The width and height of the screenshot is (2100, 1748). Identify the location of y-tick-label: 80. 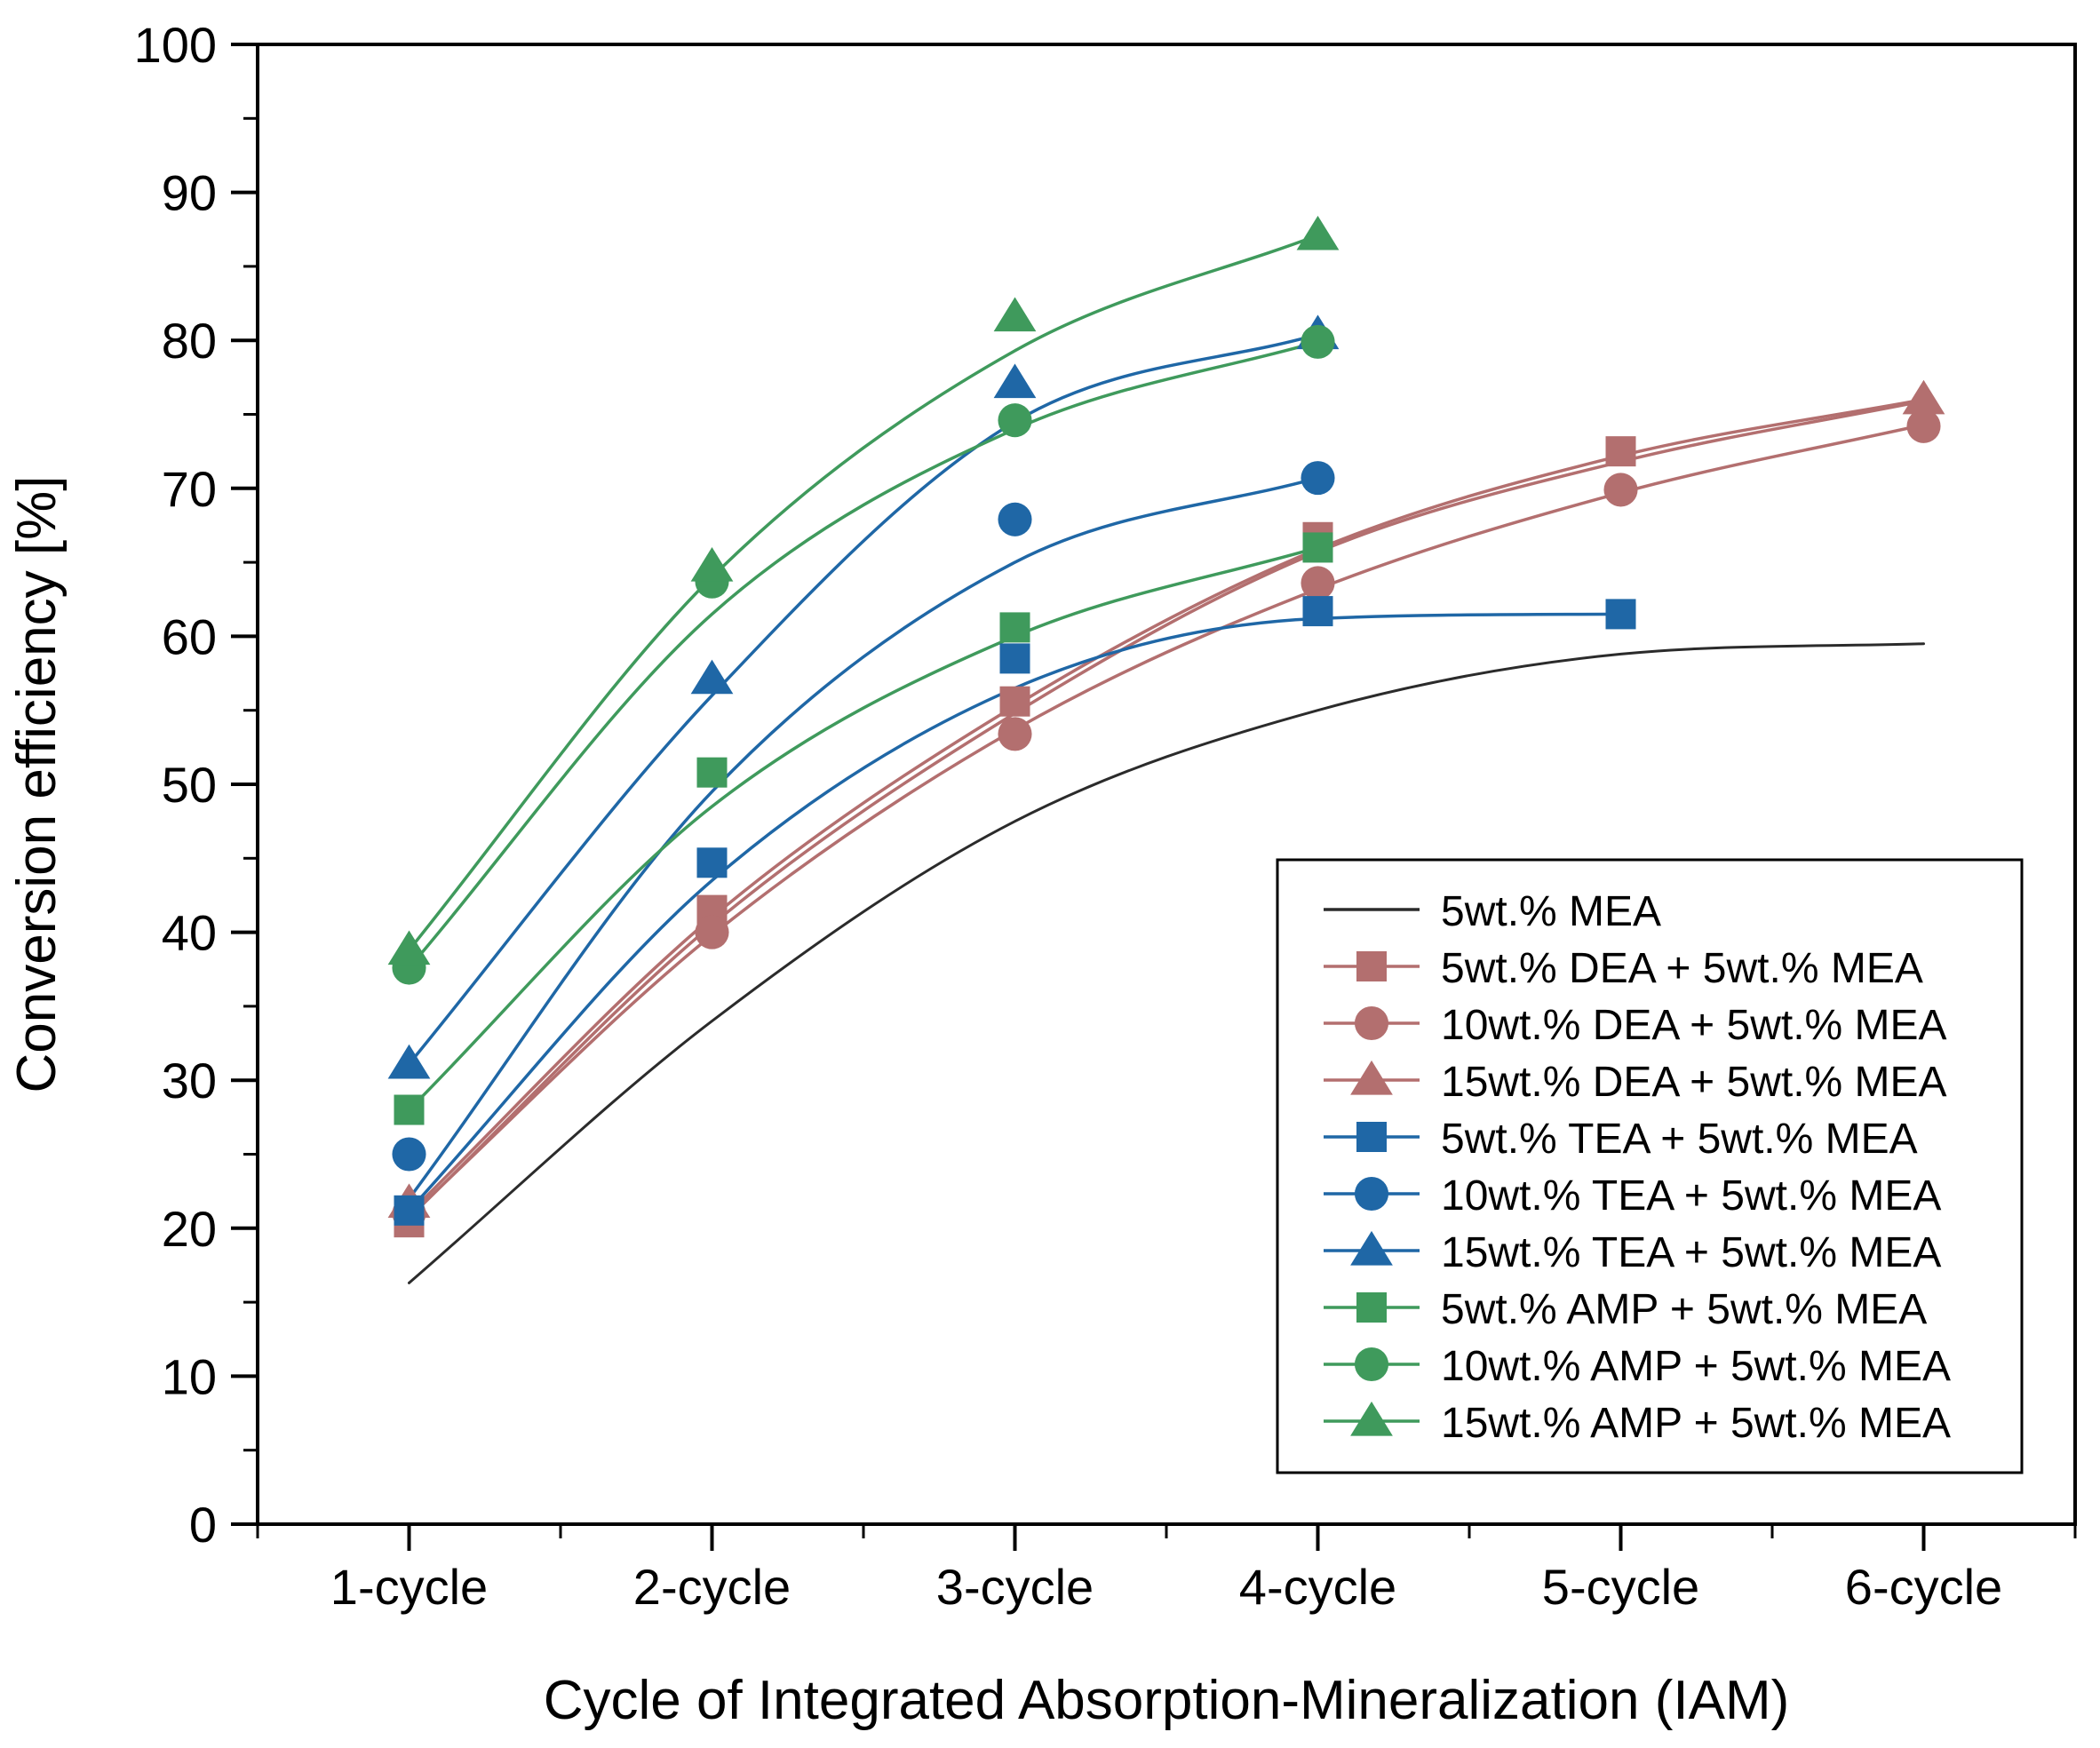
(189, 341).